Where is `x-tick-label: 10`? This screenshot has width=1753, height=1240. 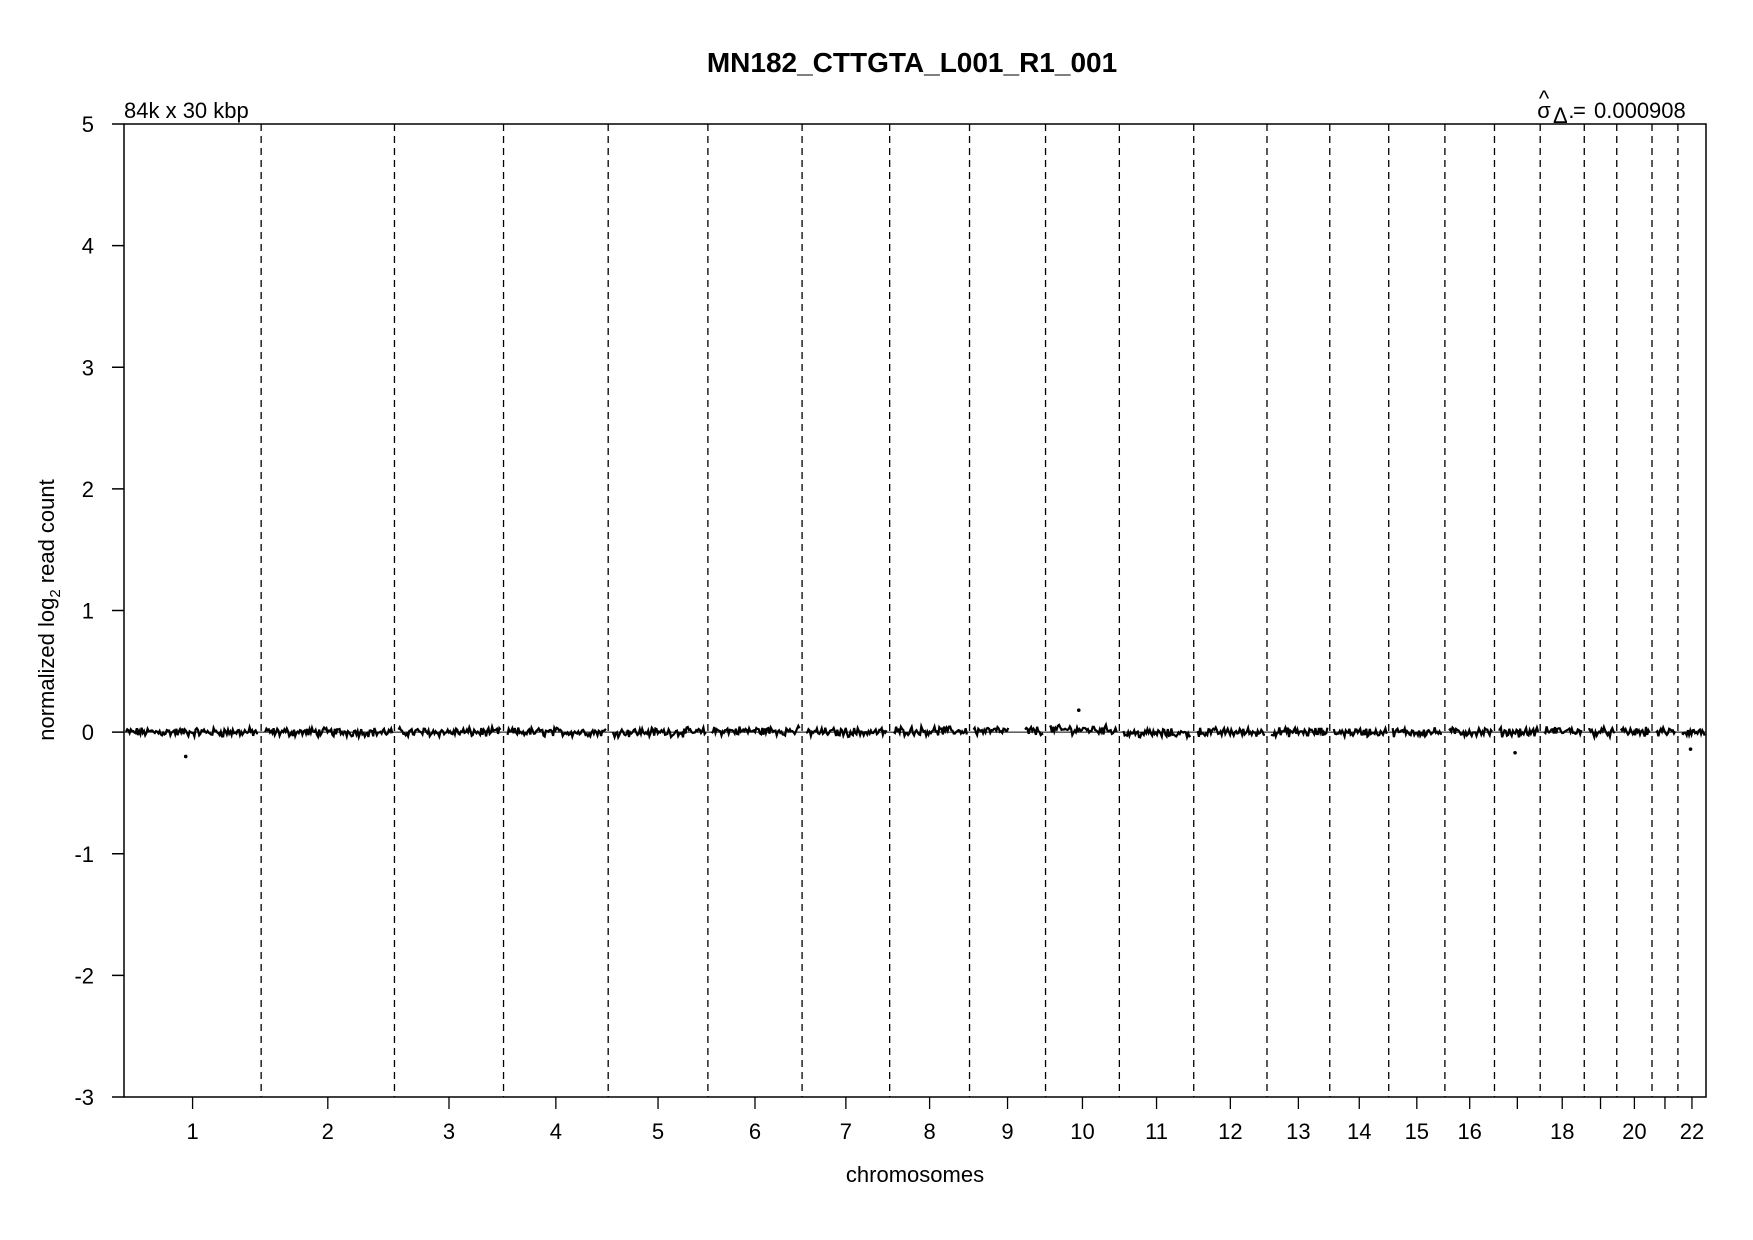 x-tick-label: 10 is located at coordinates (1082, 1131).